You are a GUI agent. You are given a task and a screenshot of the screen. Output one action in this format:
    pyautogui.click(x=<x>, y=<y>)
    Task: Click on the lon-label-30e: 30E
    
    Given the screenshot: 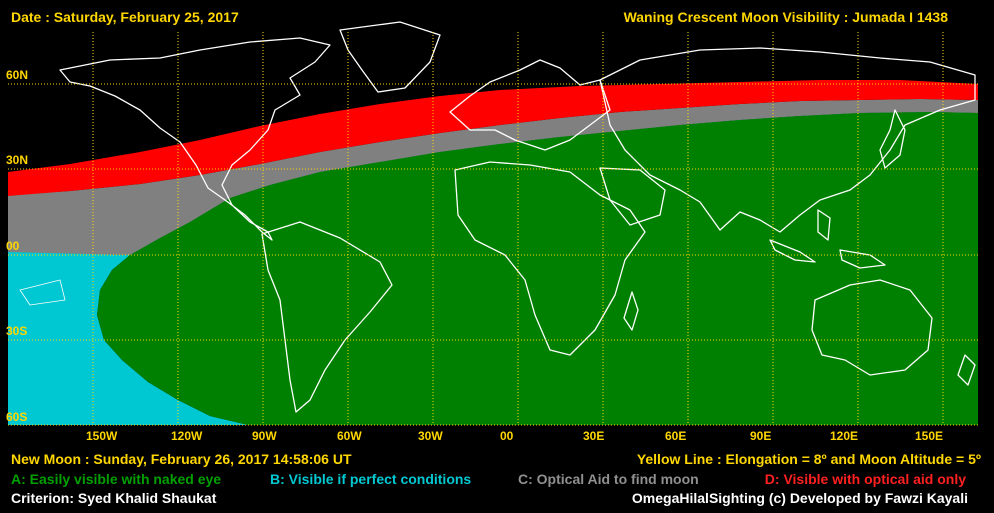 What is the action you would take?
    pyautogui.click(x=593, y=436)
    